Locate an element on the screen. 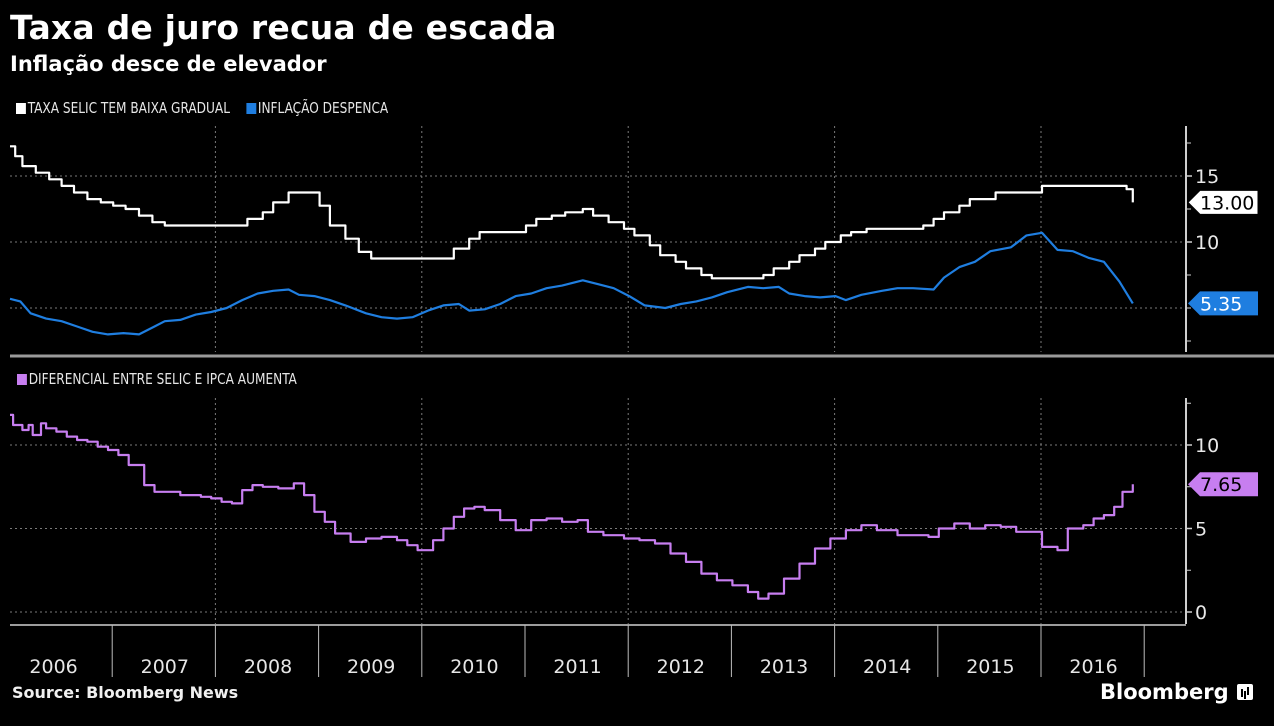 This screenshot has width=1274, height=726. legend-bottom: DIFERENCIAL ENTRE SELIC E IPCA AUMENTA is located at coordinates (163, 379).